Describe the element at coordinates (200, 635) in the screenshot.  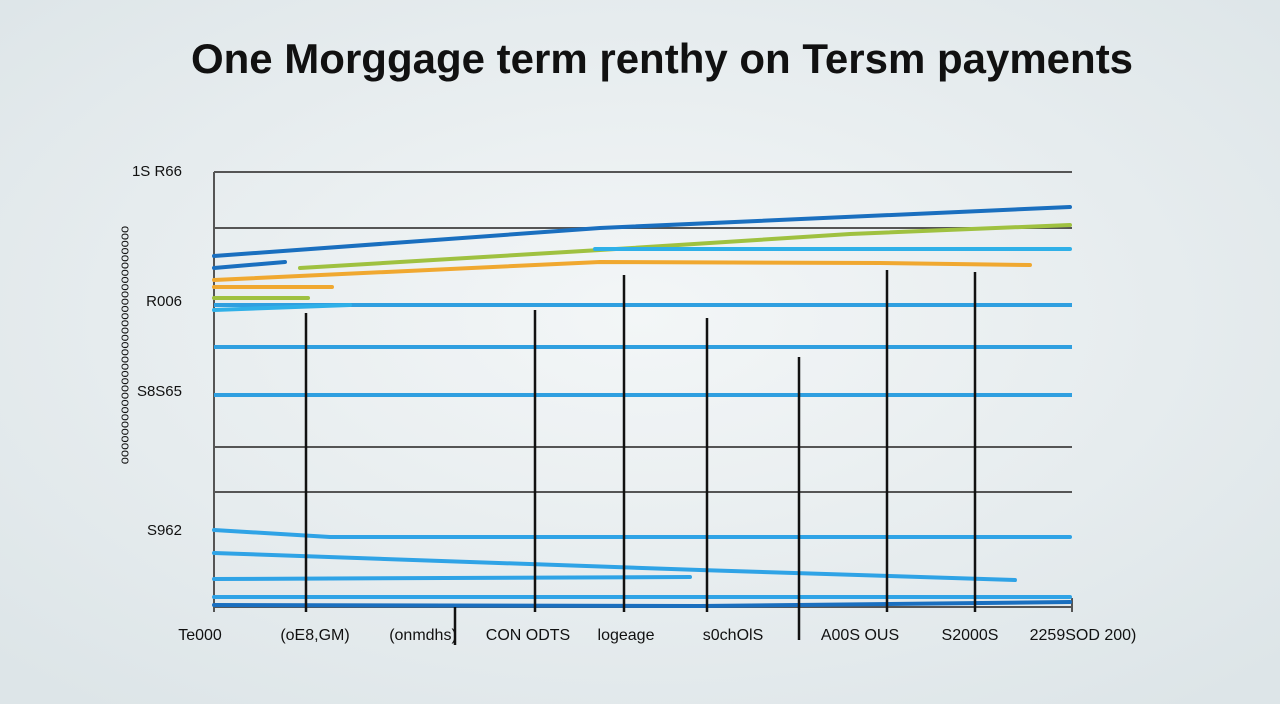
I see `x-tick-label: Te000` at that location.